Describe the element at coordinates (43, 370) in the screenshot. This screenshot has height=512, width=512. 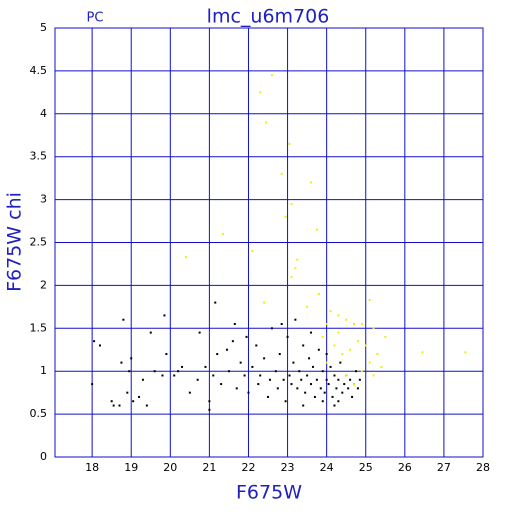
I see `y-tick-label: 1` at that location.